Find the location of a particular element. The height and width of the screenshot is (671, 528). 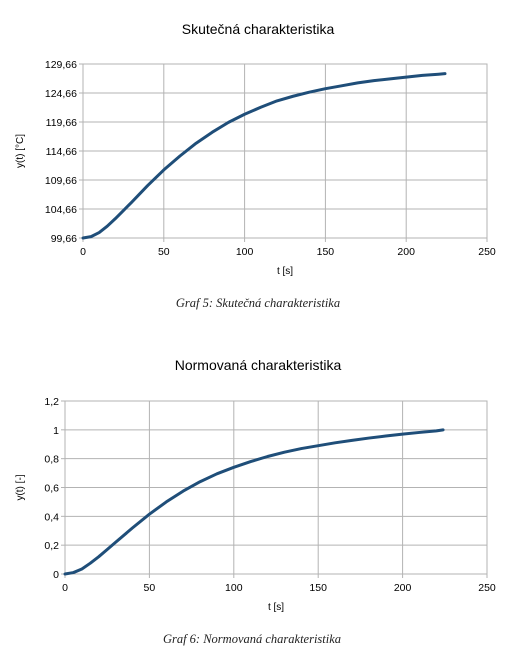

chart-title: Skutečná charakteristika is located at coordinates (258, 29).